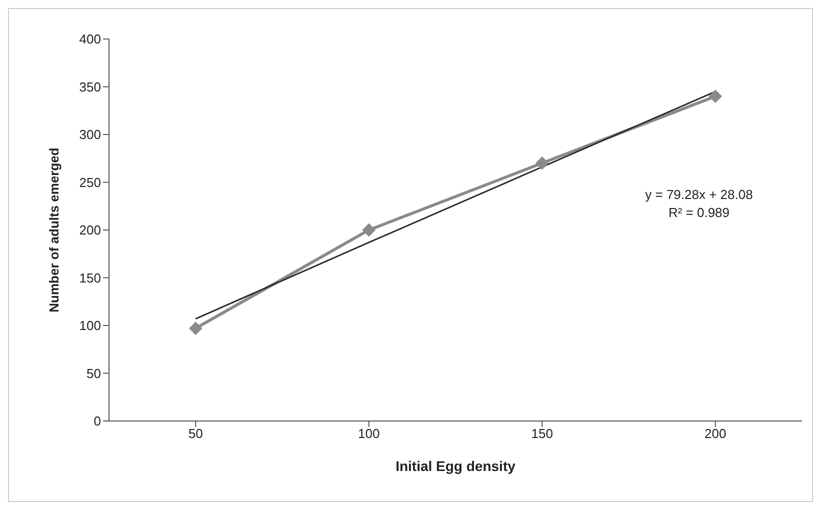 This screenshot has width=821, height=510. I want to click on y-tick-label: 300, so click(90, 134).